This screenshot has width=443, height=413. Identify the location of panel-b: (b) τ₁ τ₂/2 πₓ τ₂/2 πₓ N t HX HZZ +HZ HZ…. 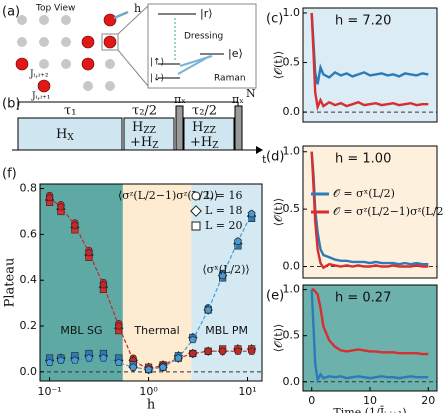
(134, 126).